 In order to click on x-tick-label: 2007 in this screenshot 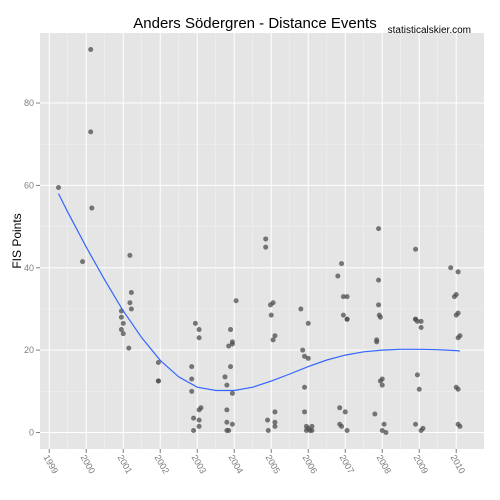, I will do `click(347, 464)`.